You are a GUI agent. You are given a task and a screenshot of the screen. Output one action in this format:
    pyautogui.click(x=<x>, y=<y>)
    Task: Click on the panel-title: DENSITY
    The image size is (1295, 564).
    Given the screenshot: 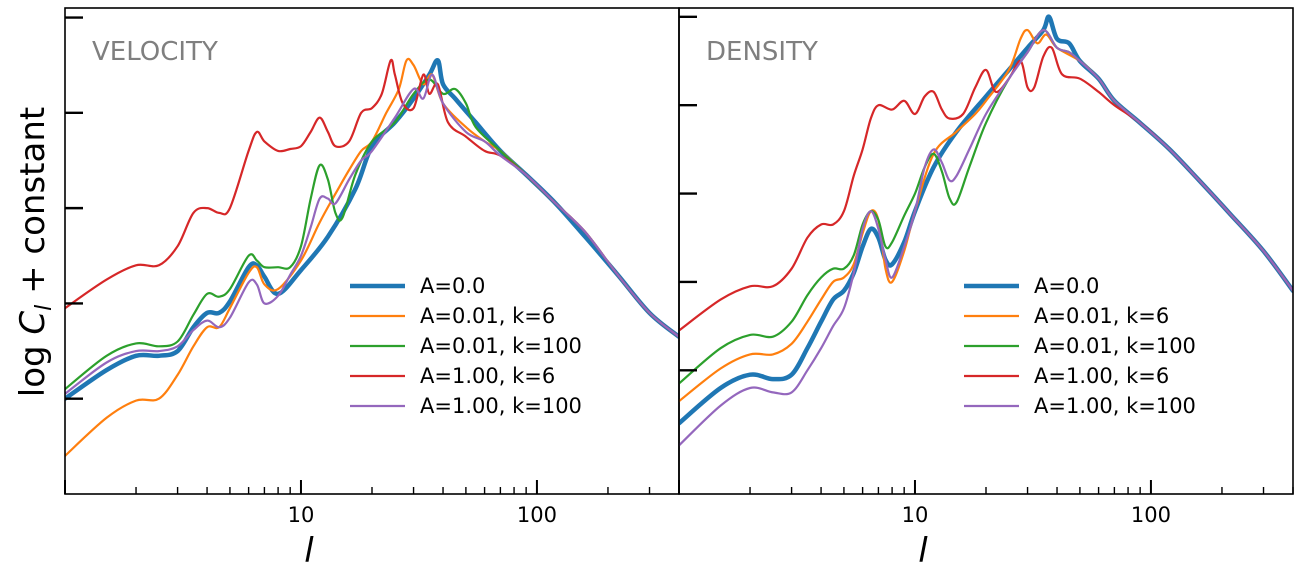 What is the action you would take?
    pyautogui.click(x=762, y=52)
    